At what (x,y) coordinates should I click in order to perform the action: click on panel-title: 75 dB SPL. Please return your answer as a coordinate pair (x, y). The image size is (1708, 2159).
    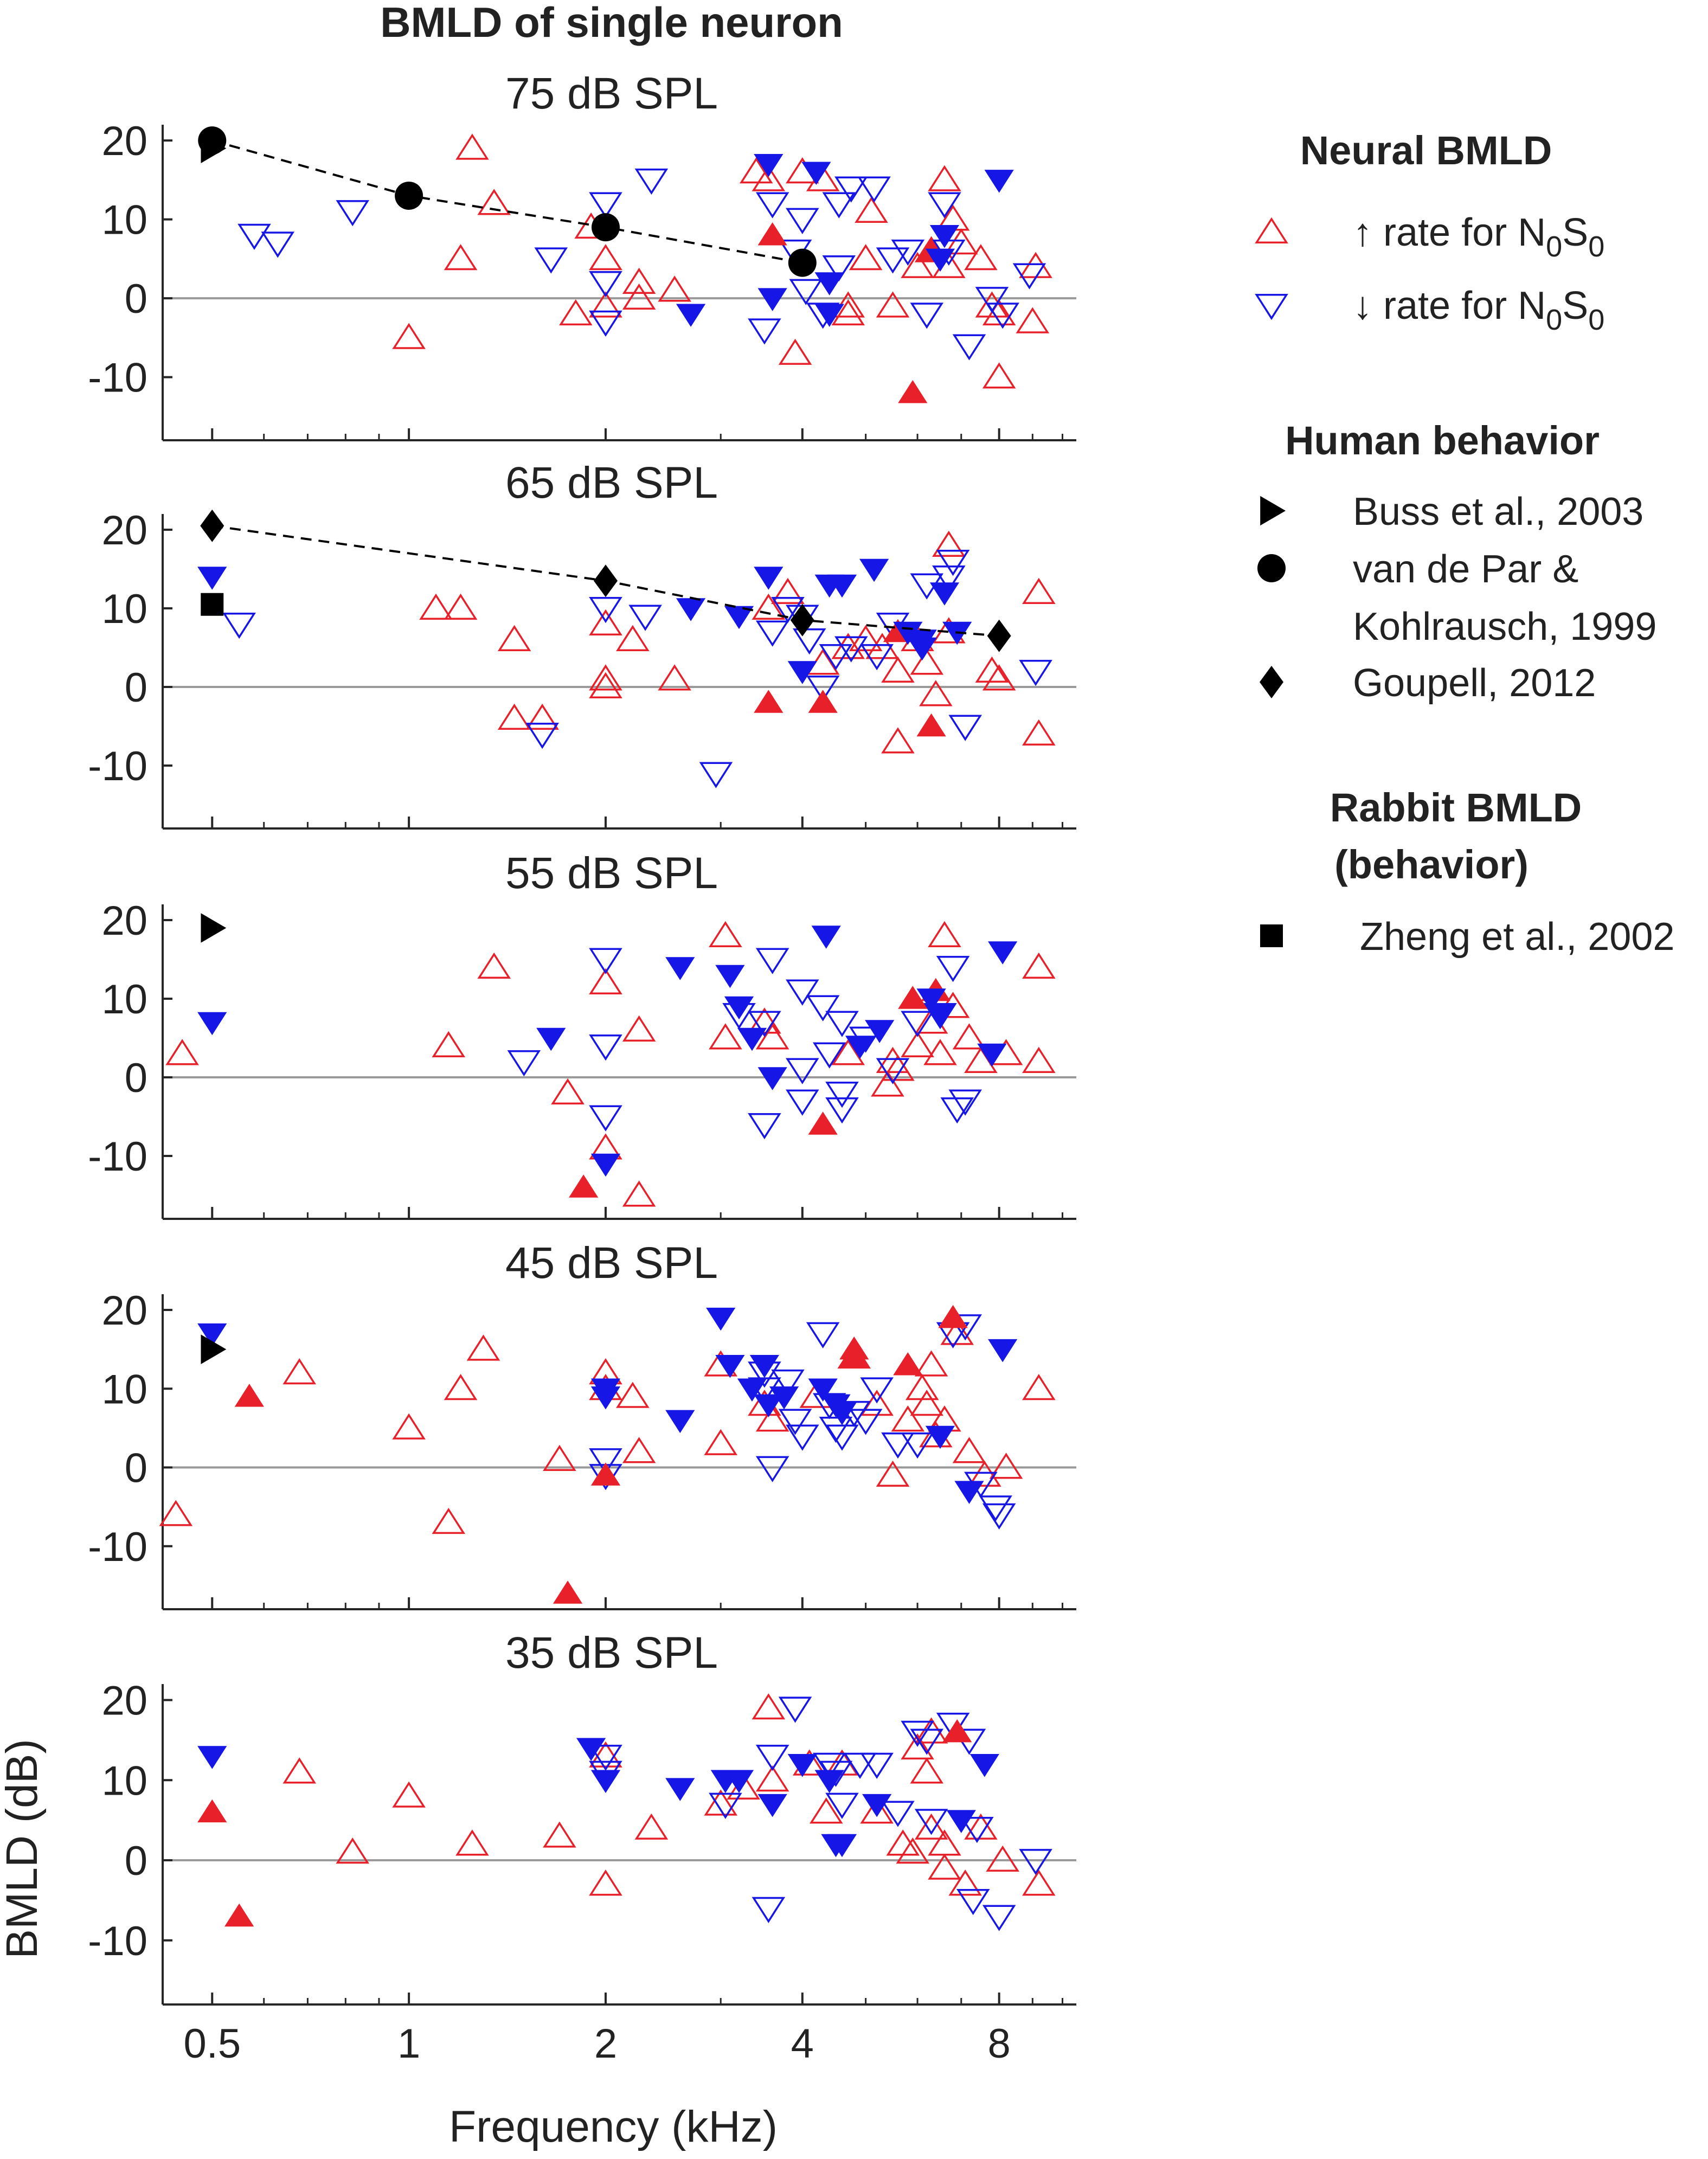
    Looking at the image, I should click on (612, 93).